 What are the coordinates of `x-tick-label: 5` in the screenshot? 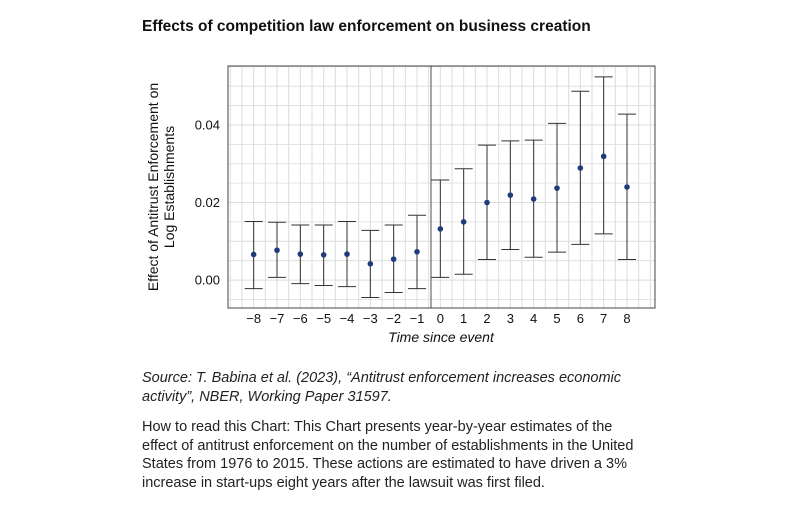 It's located at (556, 318).